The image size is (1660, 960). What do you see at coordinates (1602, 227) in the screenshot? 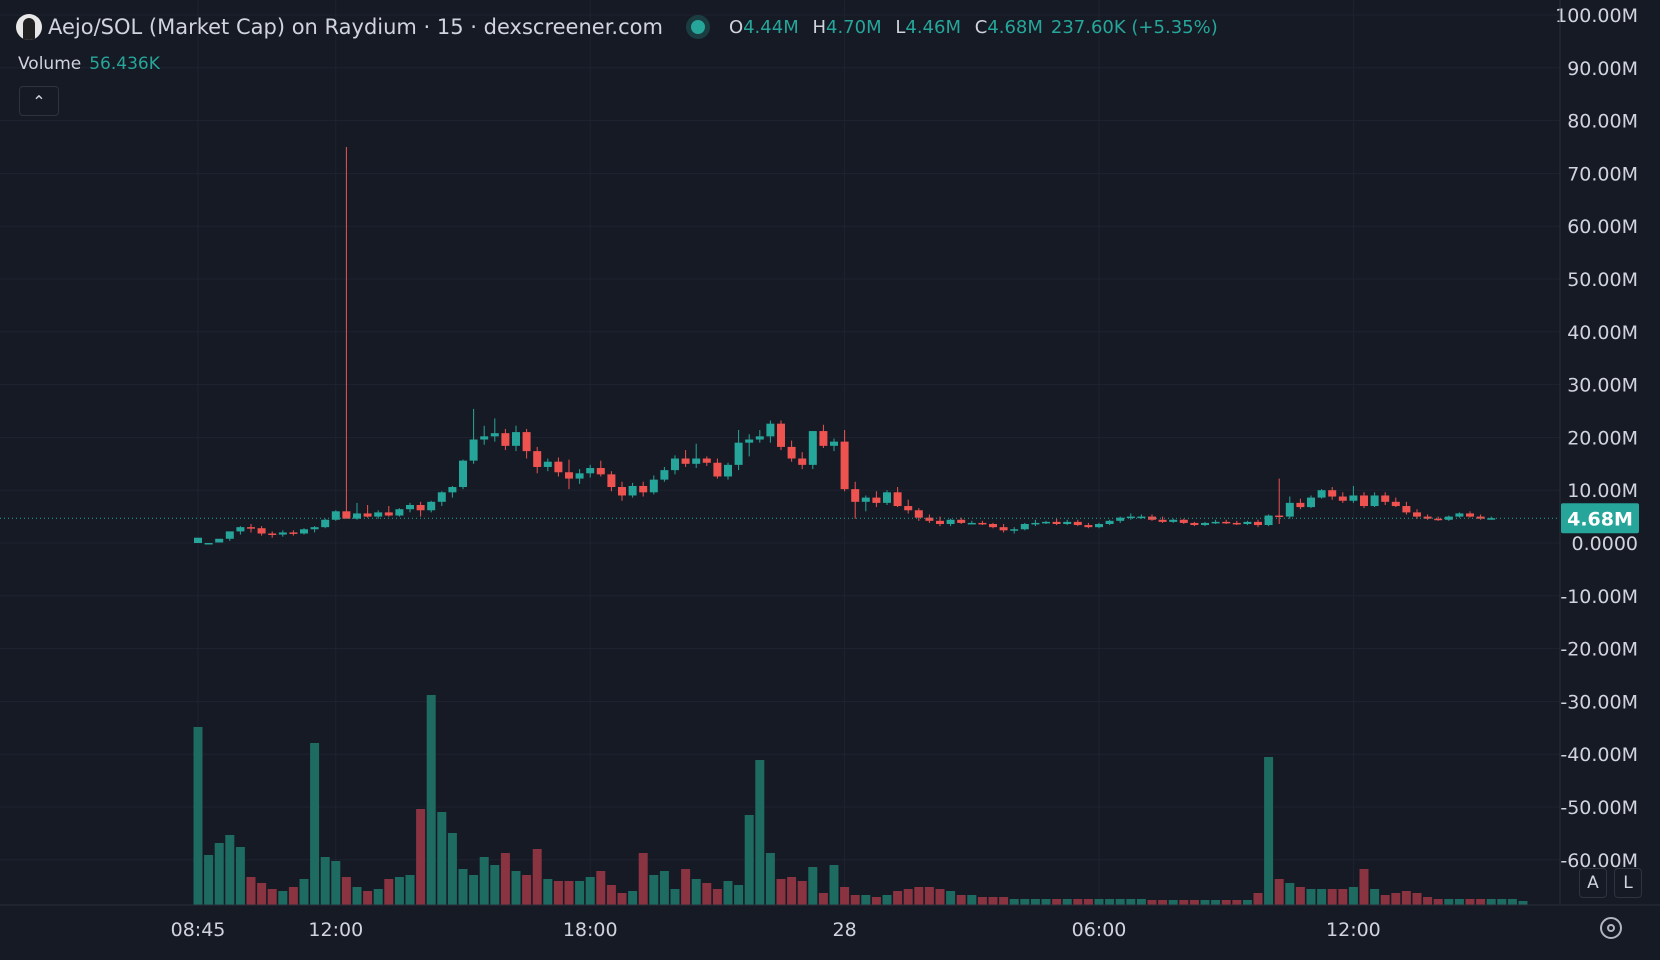
I see `y-tick-label: 60.00M` at bounding box center [1602, 227].